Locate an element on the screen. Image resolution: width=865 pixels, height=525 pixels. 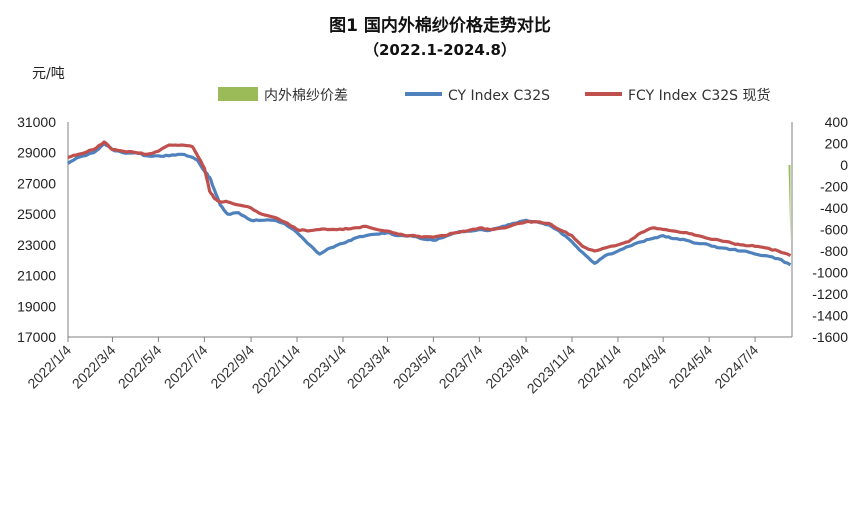
y-right-tick-label: 400 is located at coordinates (837, 122).